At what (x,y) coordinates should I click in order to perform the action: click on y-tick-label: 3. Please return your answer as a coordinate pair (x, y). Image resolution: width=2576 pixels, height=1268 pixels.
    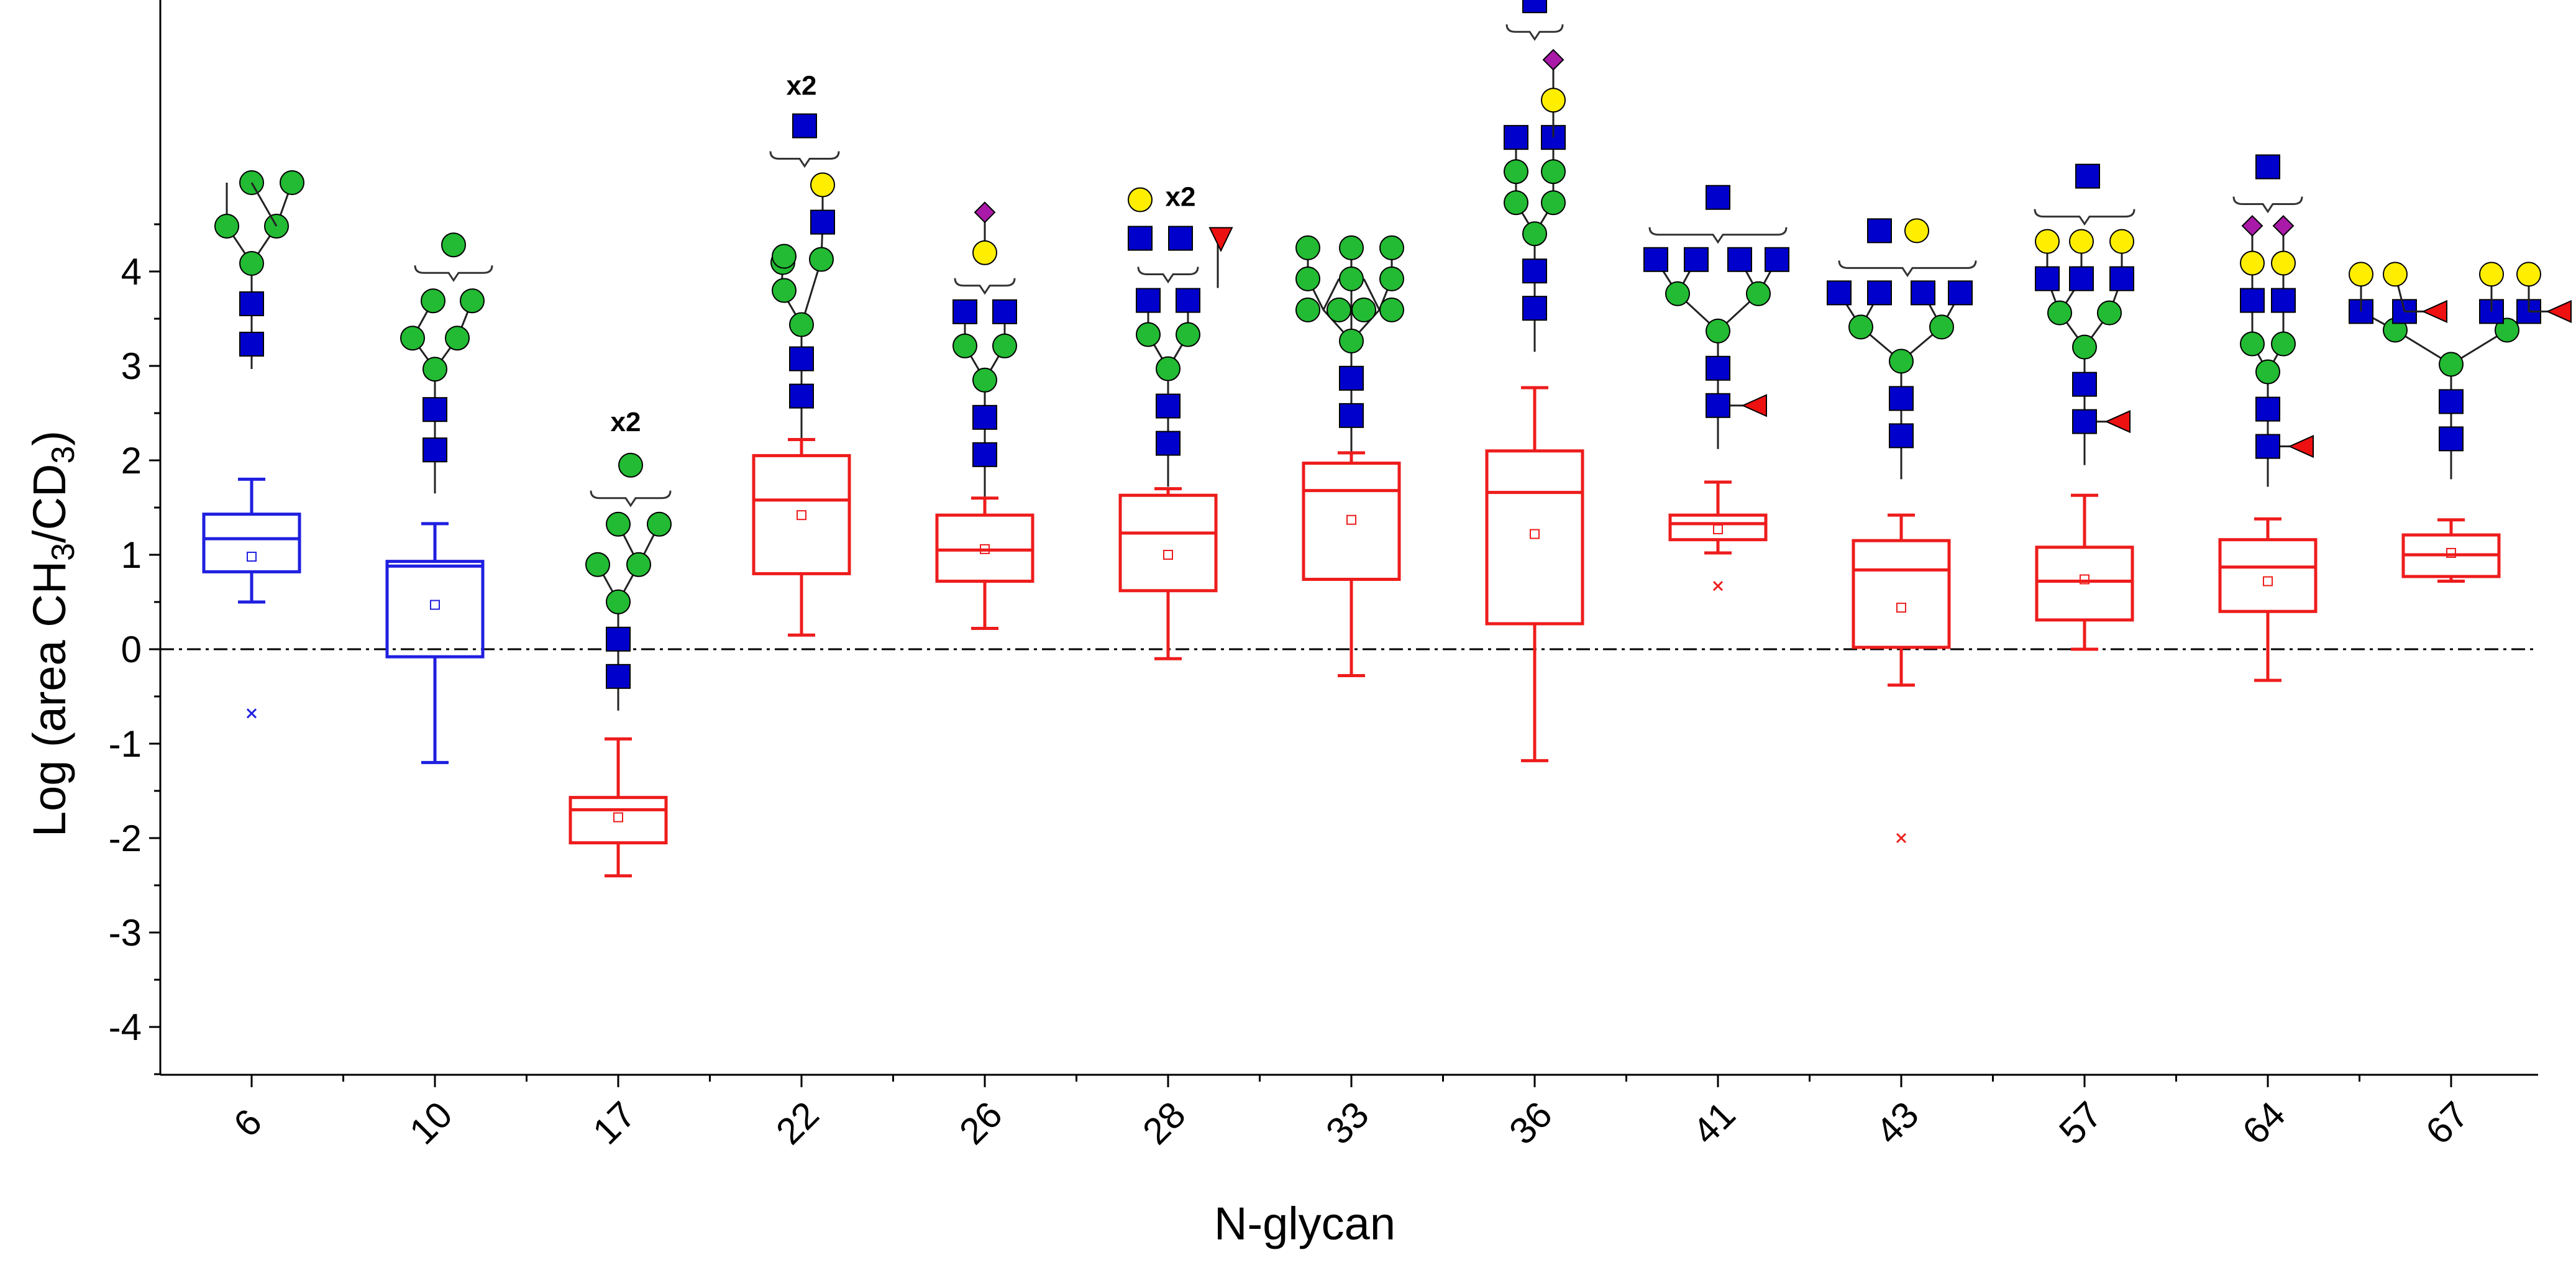
    Looking at the image, I should click on (131, 366).